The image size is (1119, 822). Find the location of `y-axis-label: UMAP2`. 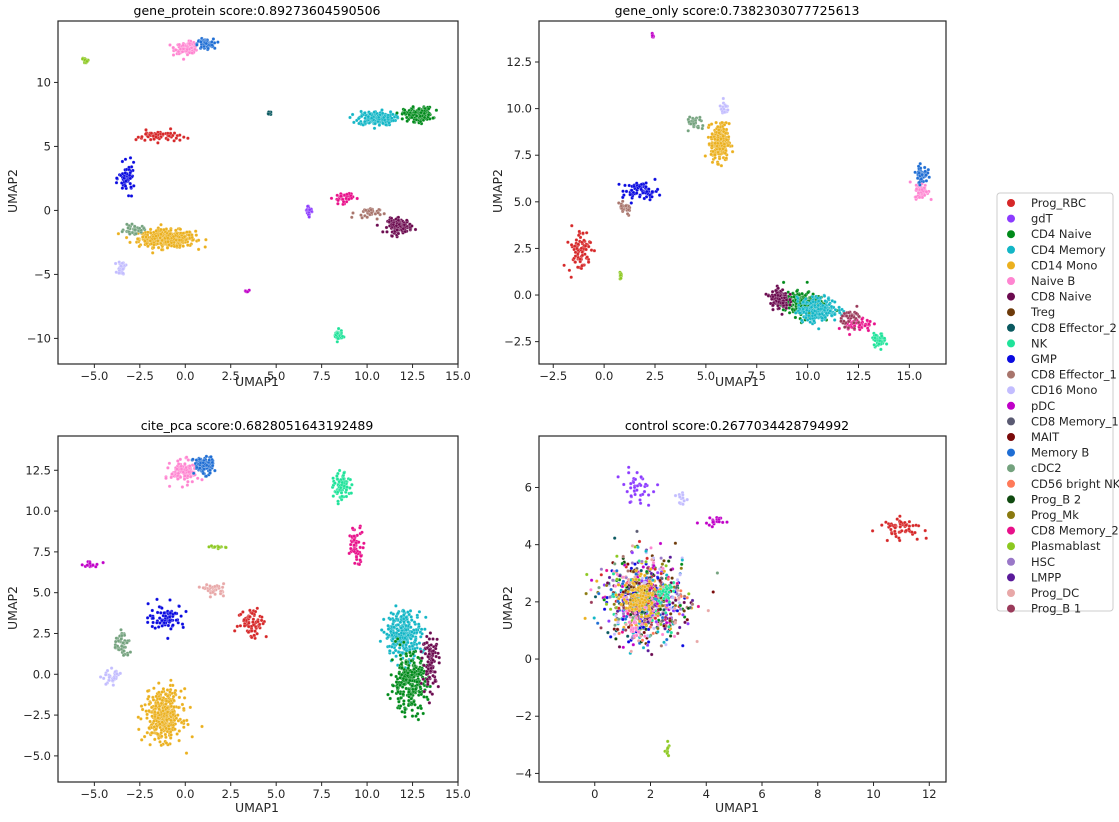

y-axis-label: UMAP2 is located at coordinates (497, 191).